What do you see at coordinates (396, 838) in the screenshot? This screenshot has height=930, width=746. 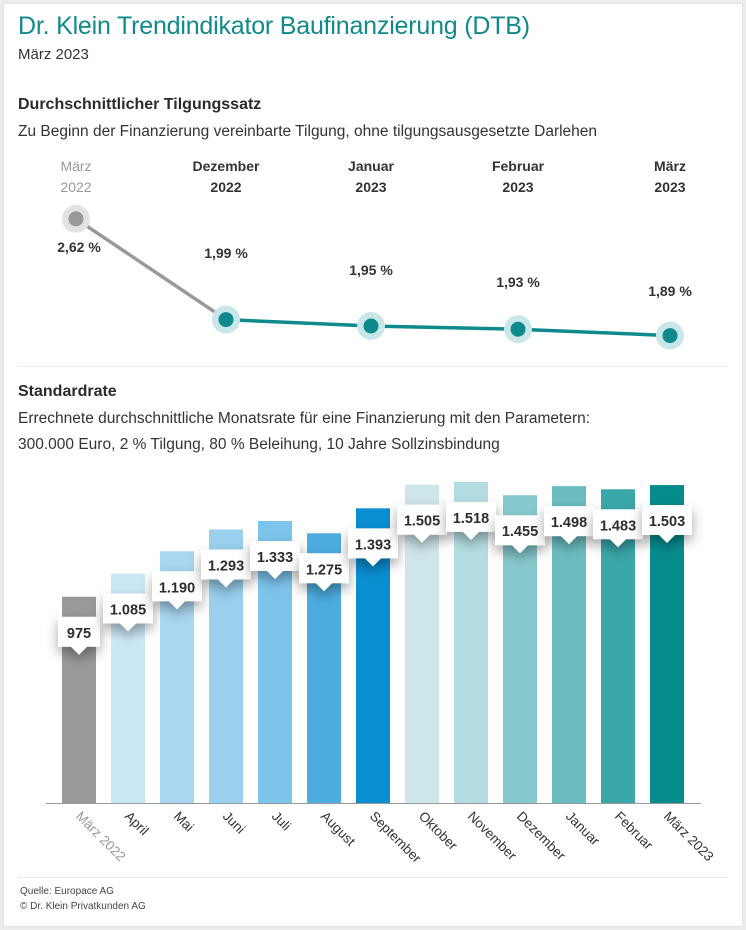 I see `x-tick-label: September` at bounding box center [396, 838].